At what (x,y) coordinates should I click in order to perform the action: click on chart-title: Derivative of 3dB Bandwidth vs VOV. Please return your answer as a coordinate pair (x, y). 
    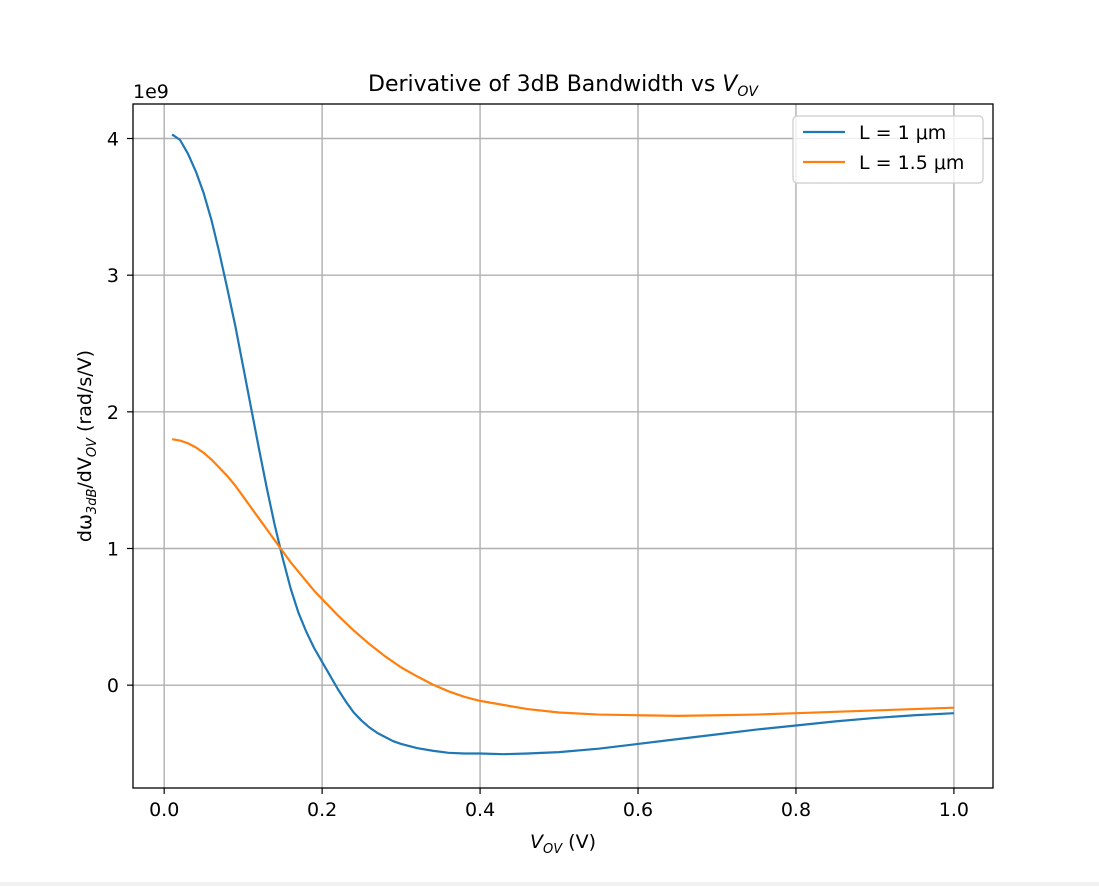
    Looking at the image, I should click on (563, 86).